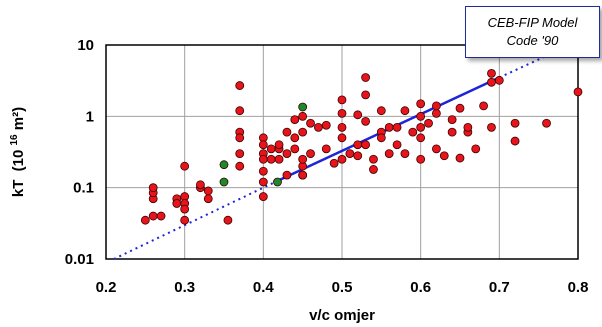  I want to click on y-tick-labels: 0.01 0.1 1 10, so click(79, 152).